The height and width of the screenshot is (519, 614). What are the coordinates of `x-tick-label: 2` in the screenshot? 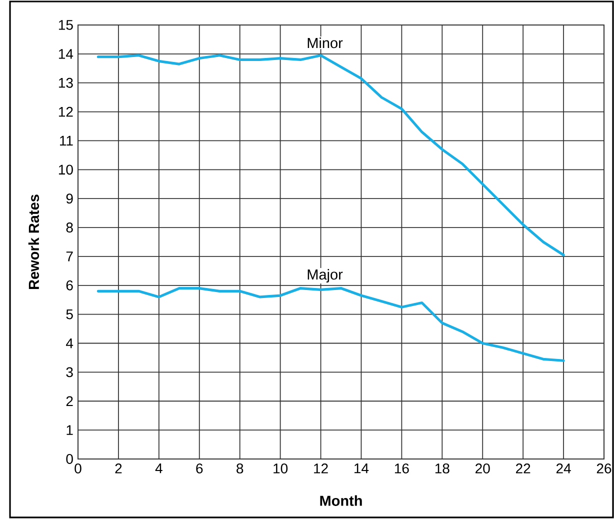 It's located at (118, 469).